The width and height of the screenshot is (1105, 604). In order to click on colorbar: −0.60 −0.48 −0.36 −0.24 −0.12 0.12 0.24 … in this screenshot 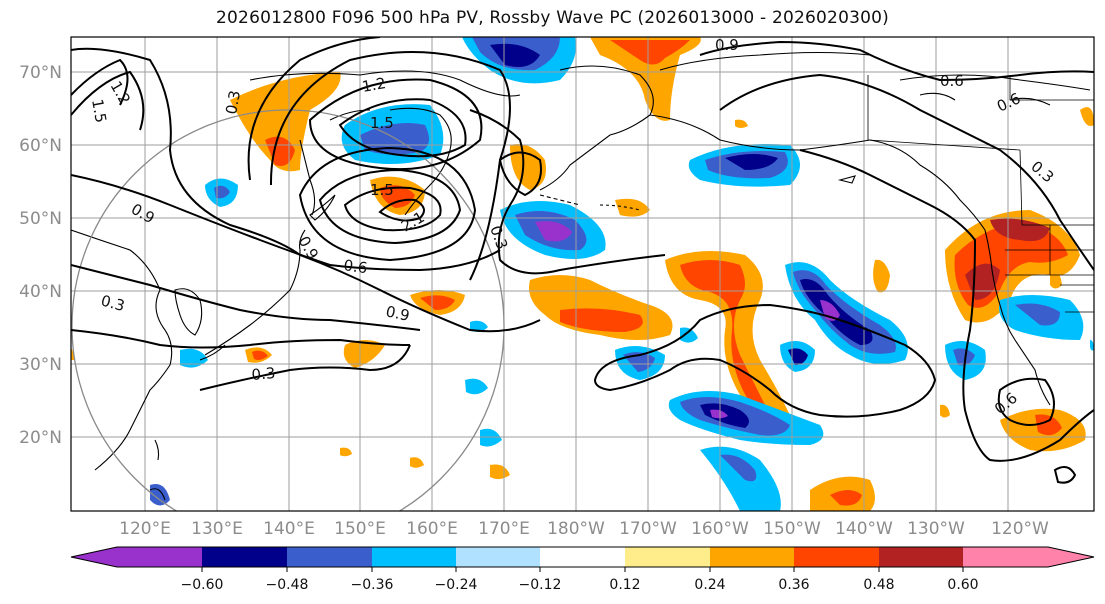, I will do `click(582, 569)`.